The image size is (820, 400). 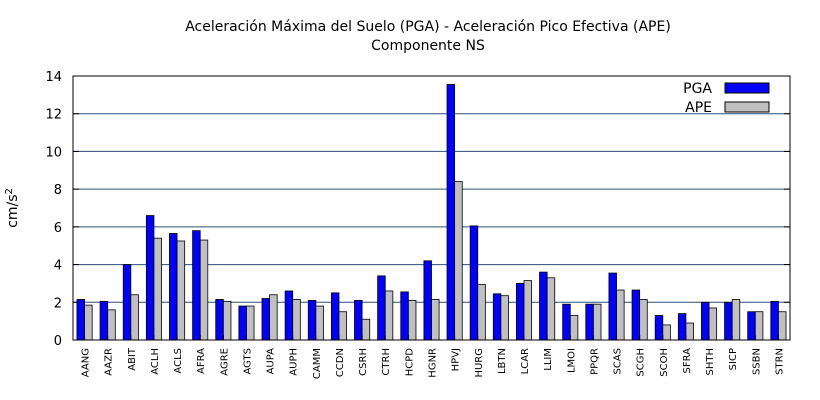 I want to click on x-tick-label: ACLH, so click(x=155, y=361).